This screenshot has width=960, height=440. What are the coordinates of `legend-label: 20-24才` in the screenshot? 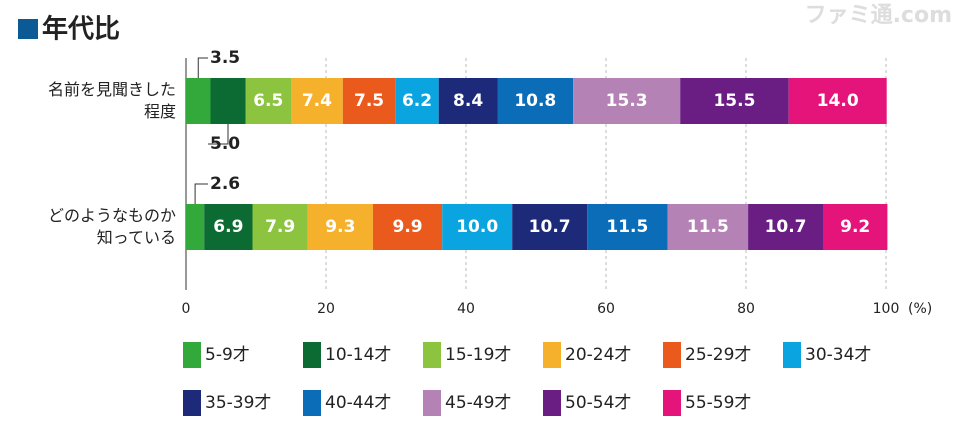 It's located at (598, 355).